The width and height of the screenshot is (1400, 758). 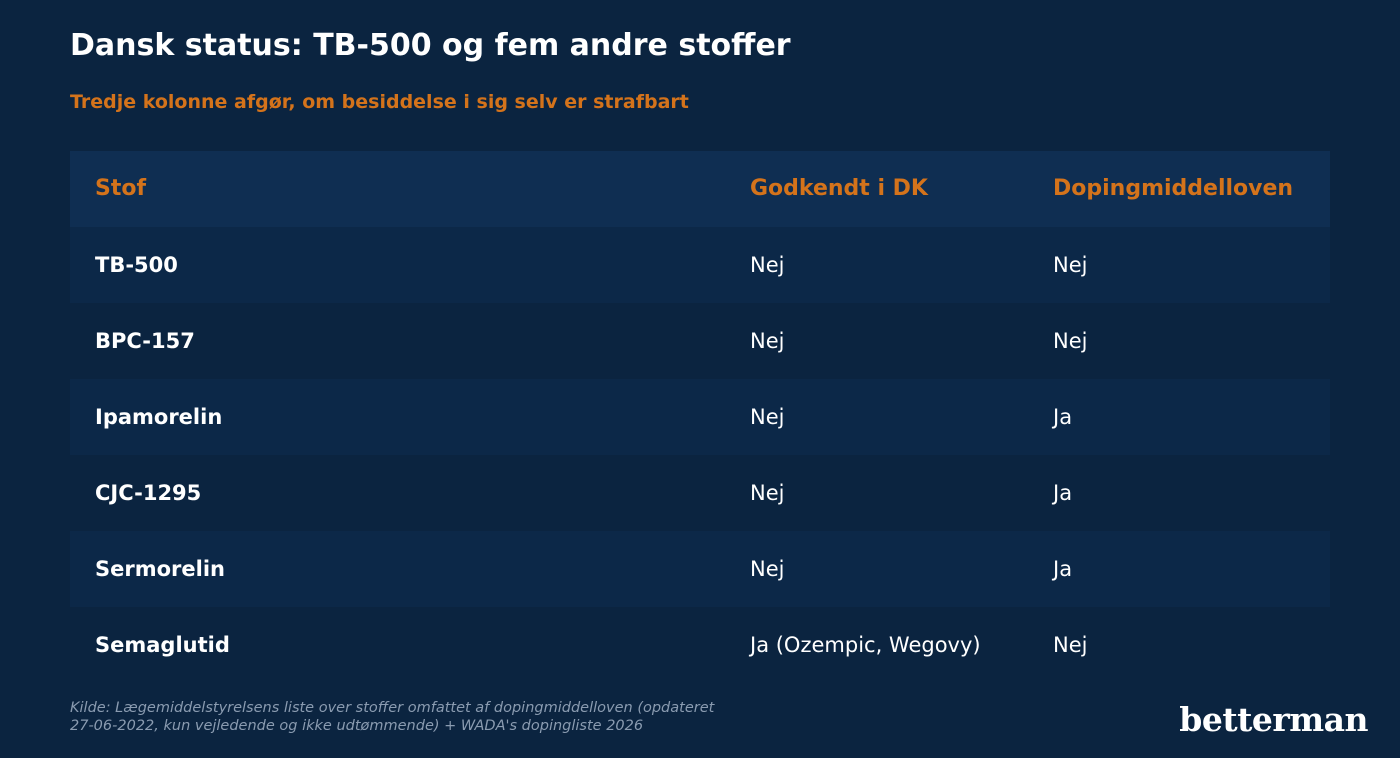 I want to click on table-row: Ipamorelin Nej Ja, so click(x=700, y=417).